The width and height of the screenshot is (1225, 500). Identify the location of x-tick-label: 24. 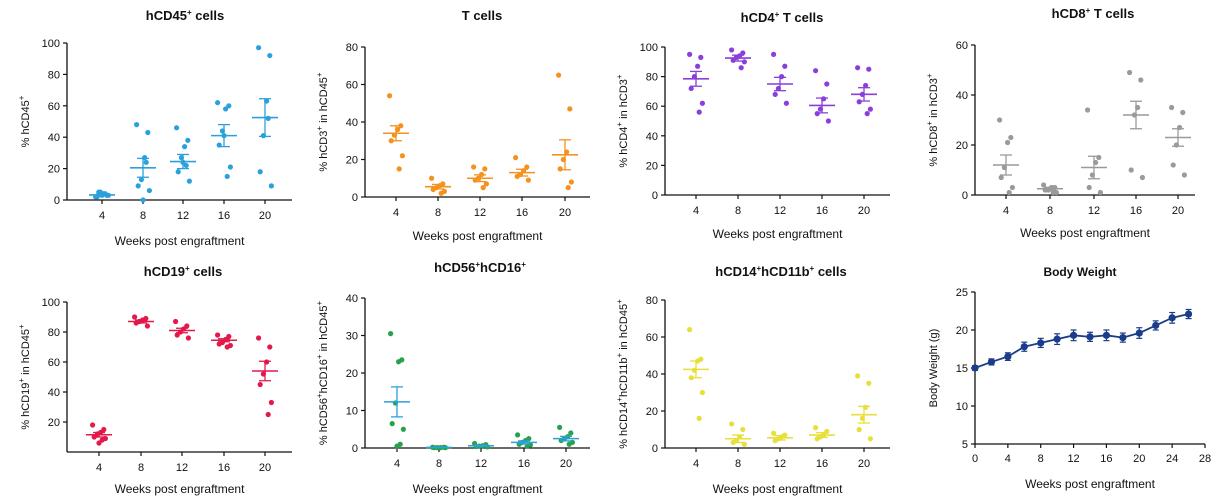
(1172, 459).